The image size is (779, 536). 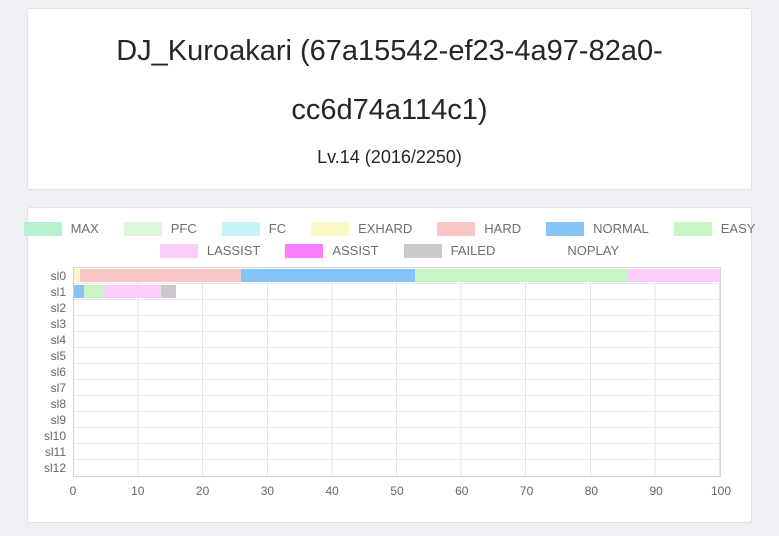 What do you see at coordinates (58, 388) in the screenshot?
I see `y-axis-label-sl7: sl7` at bounding box center [58, 388].